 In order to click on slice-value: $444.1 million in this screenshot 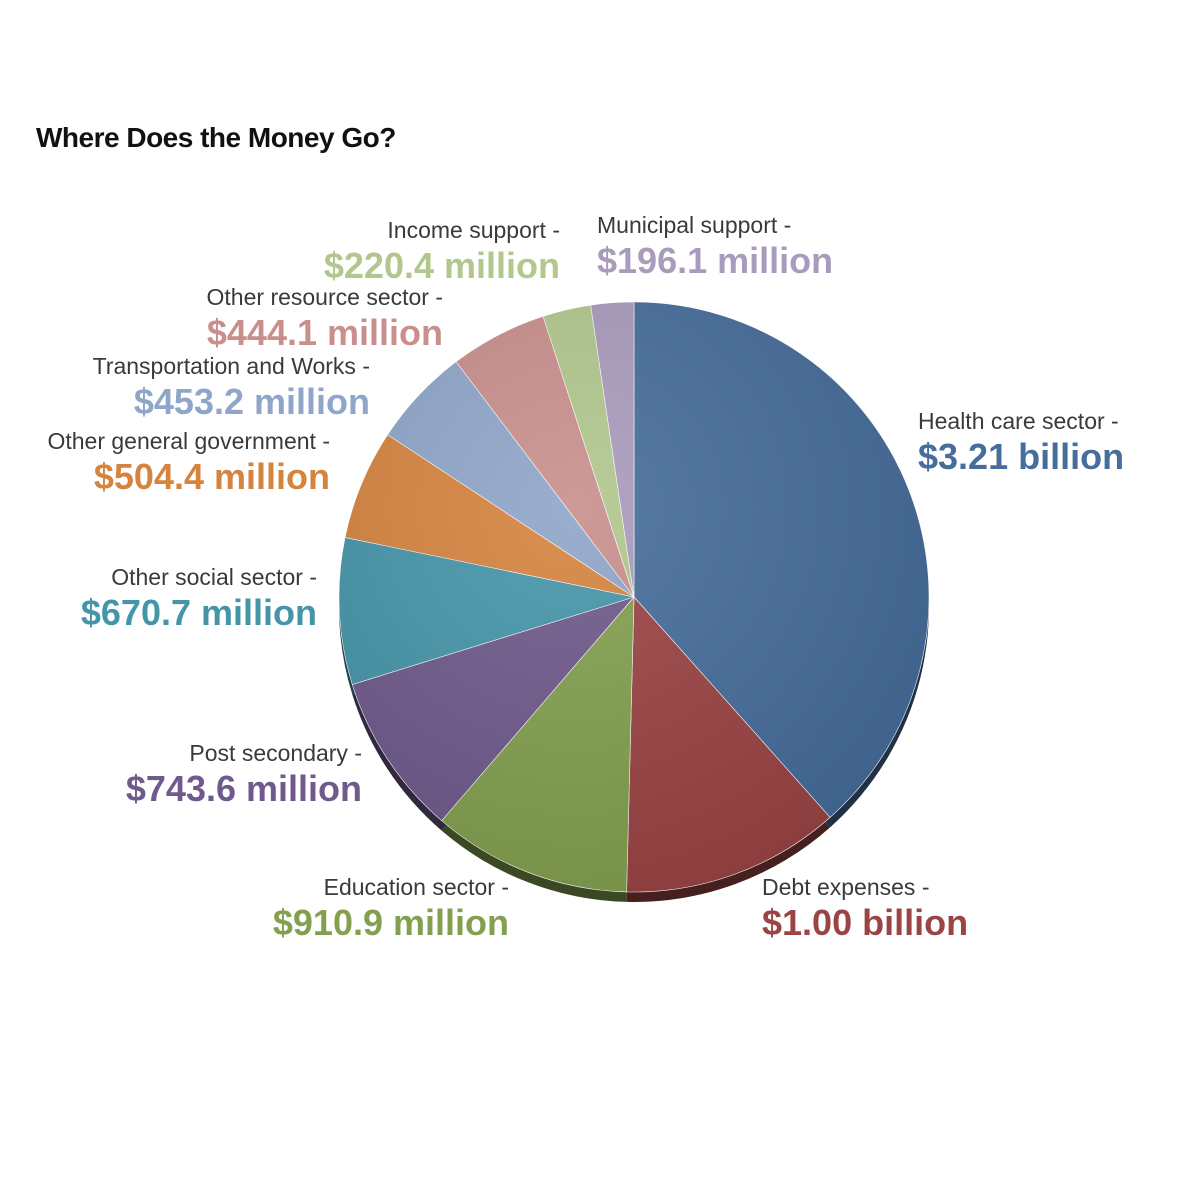, I will do `click(324, 332)`.